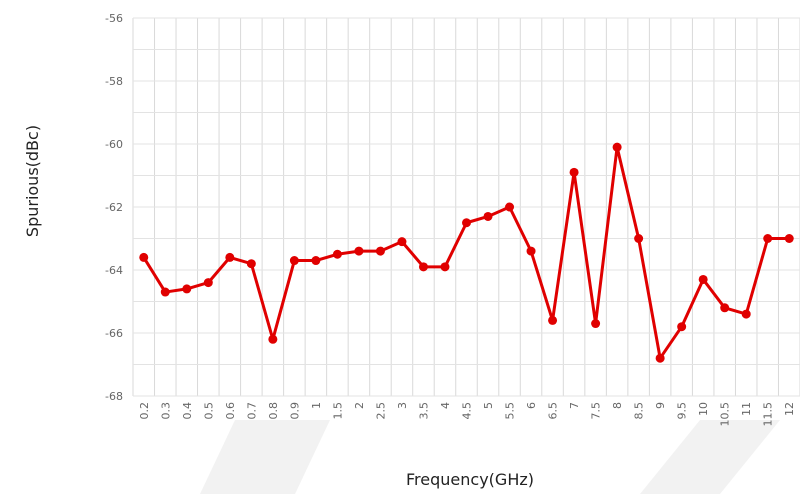 The image size is (800, 494). Describe the element at coordinates (402, 405) in the screenshot. I see `x-tick-label: 3` at that location.